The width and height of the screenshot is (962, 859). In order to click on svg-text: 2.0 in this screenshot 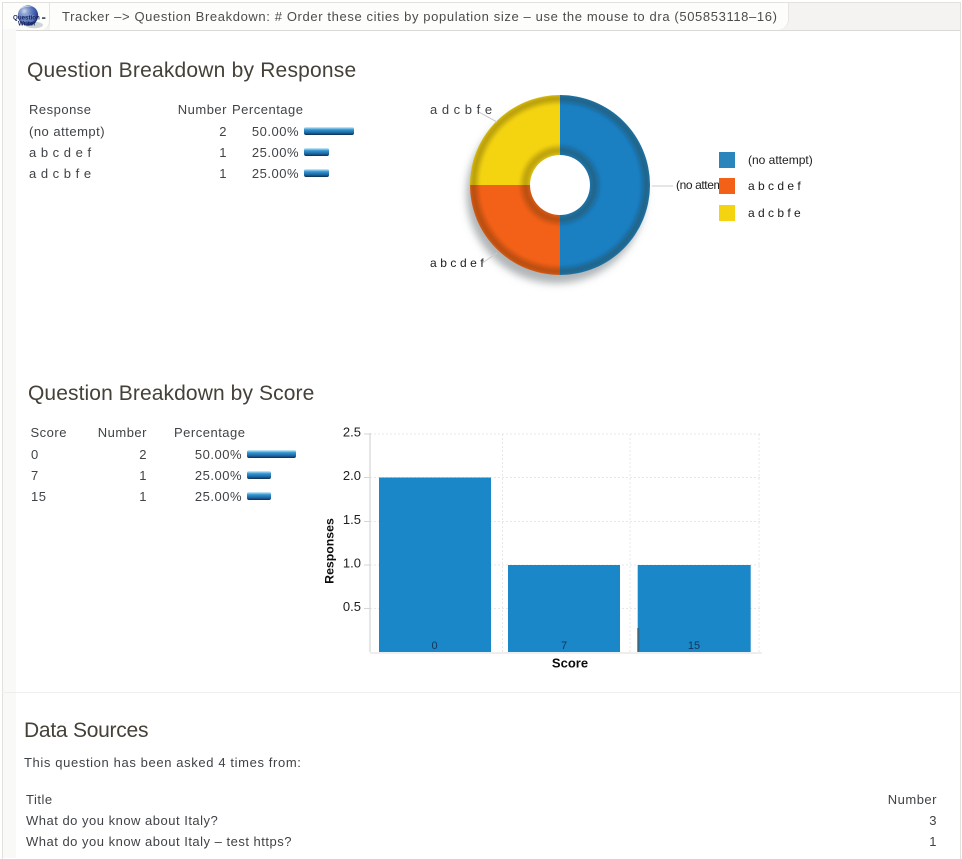, I will do `click(352, 475)`.